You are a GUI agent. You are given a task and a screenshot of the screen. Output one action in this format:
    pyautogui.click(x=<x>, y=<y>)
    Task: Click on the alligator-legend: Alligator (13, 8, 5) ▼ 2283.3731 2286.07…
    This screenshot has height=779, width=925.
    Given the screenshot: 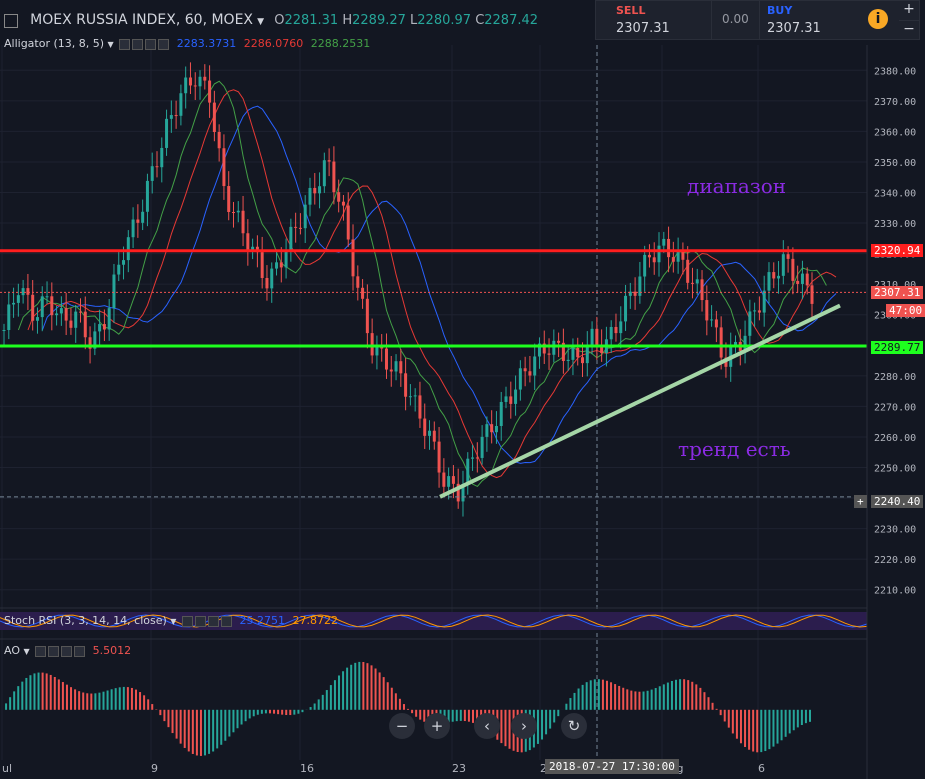 What is the action you would take?
    pyautogui.click(x=187, y=43)
    